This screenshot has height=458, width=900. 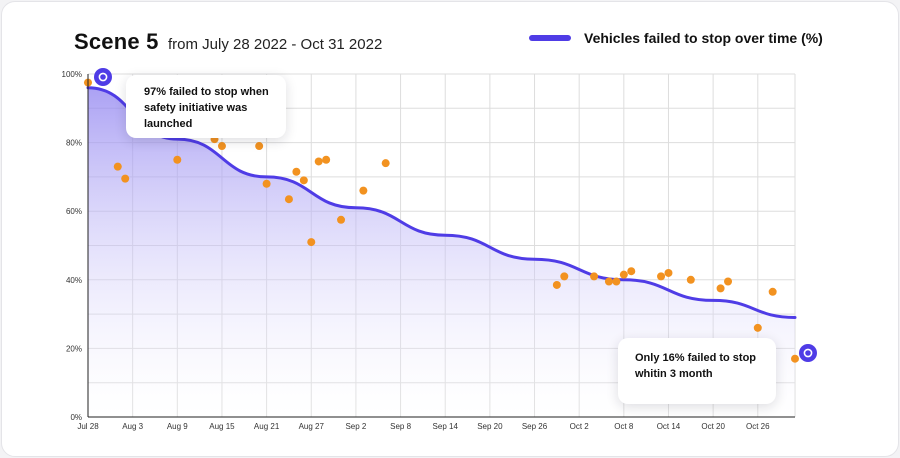 I want to click on x-tick-label: Sep 2, so click(x=355, y=426).